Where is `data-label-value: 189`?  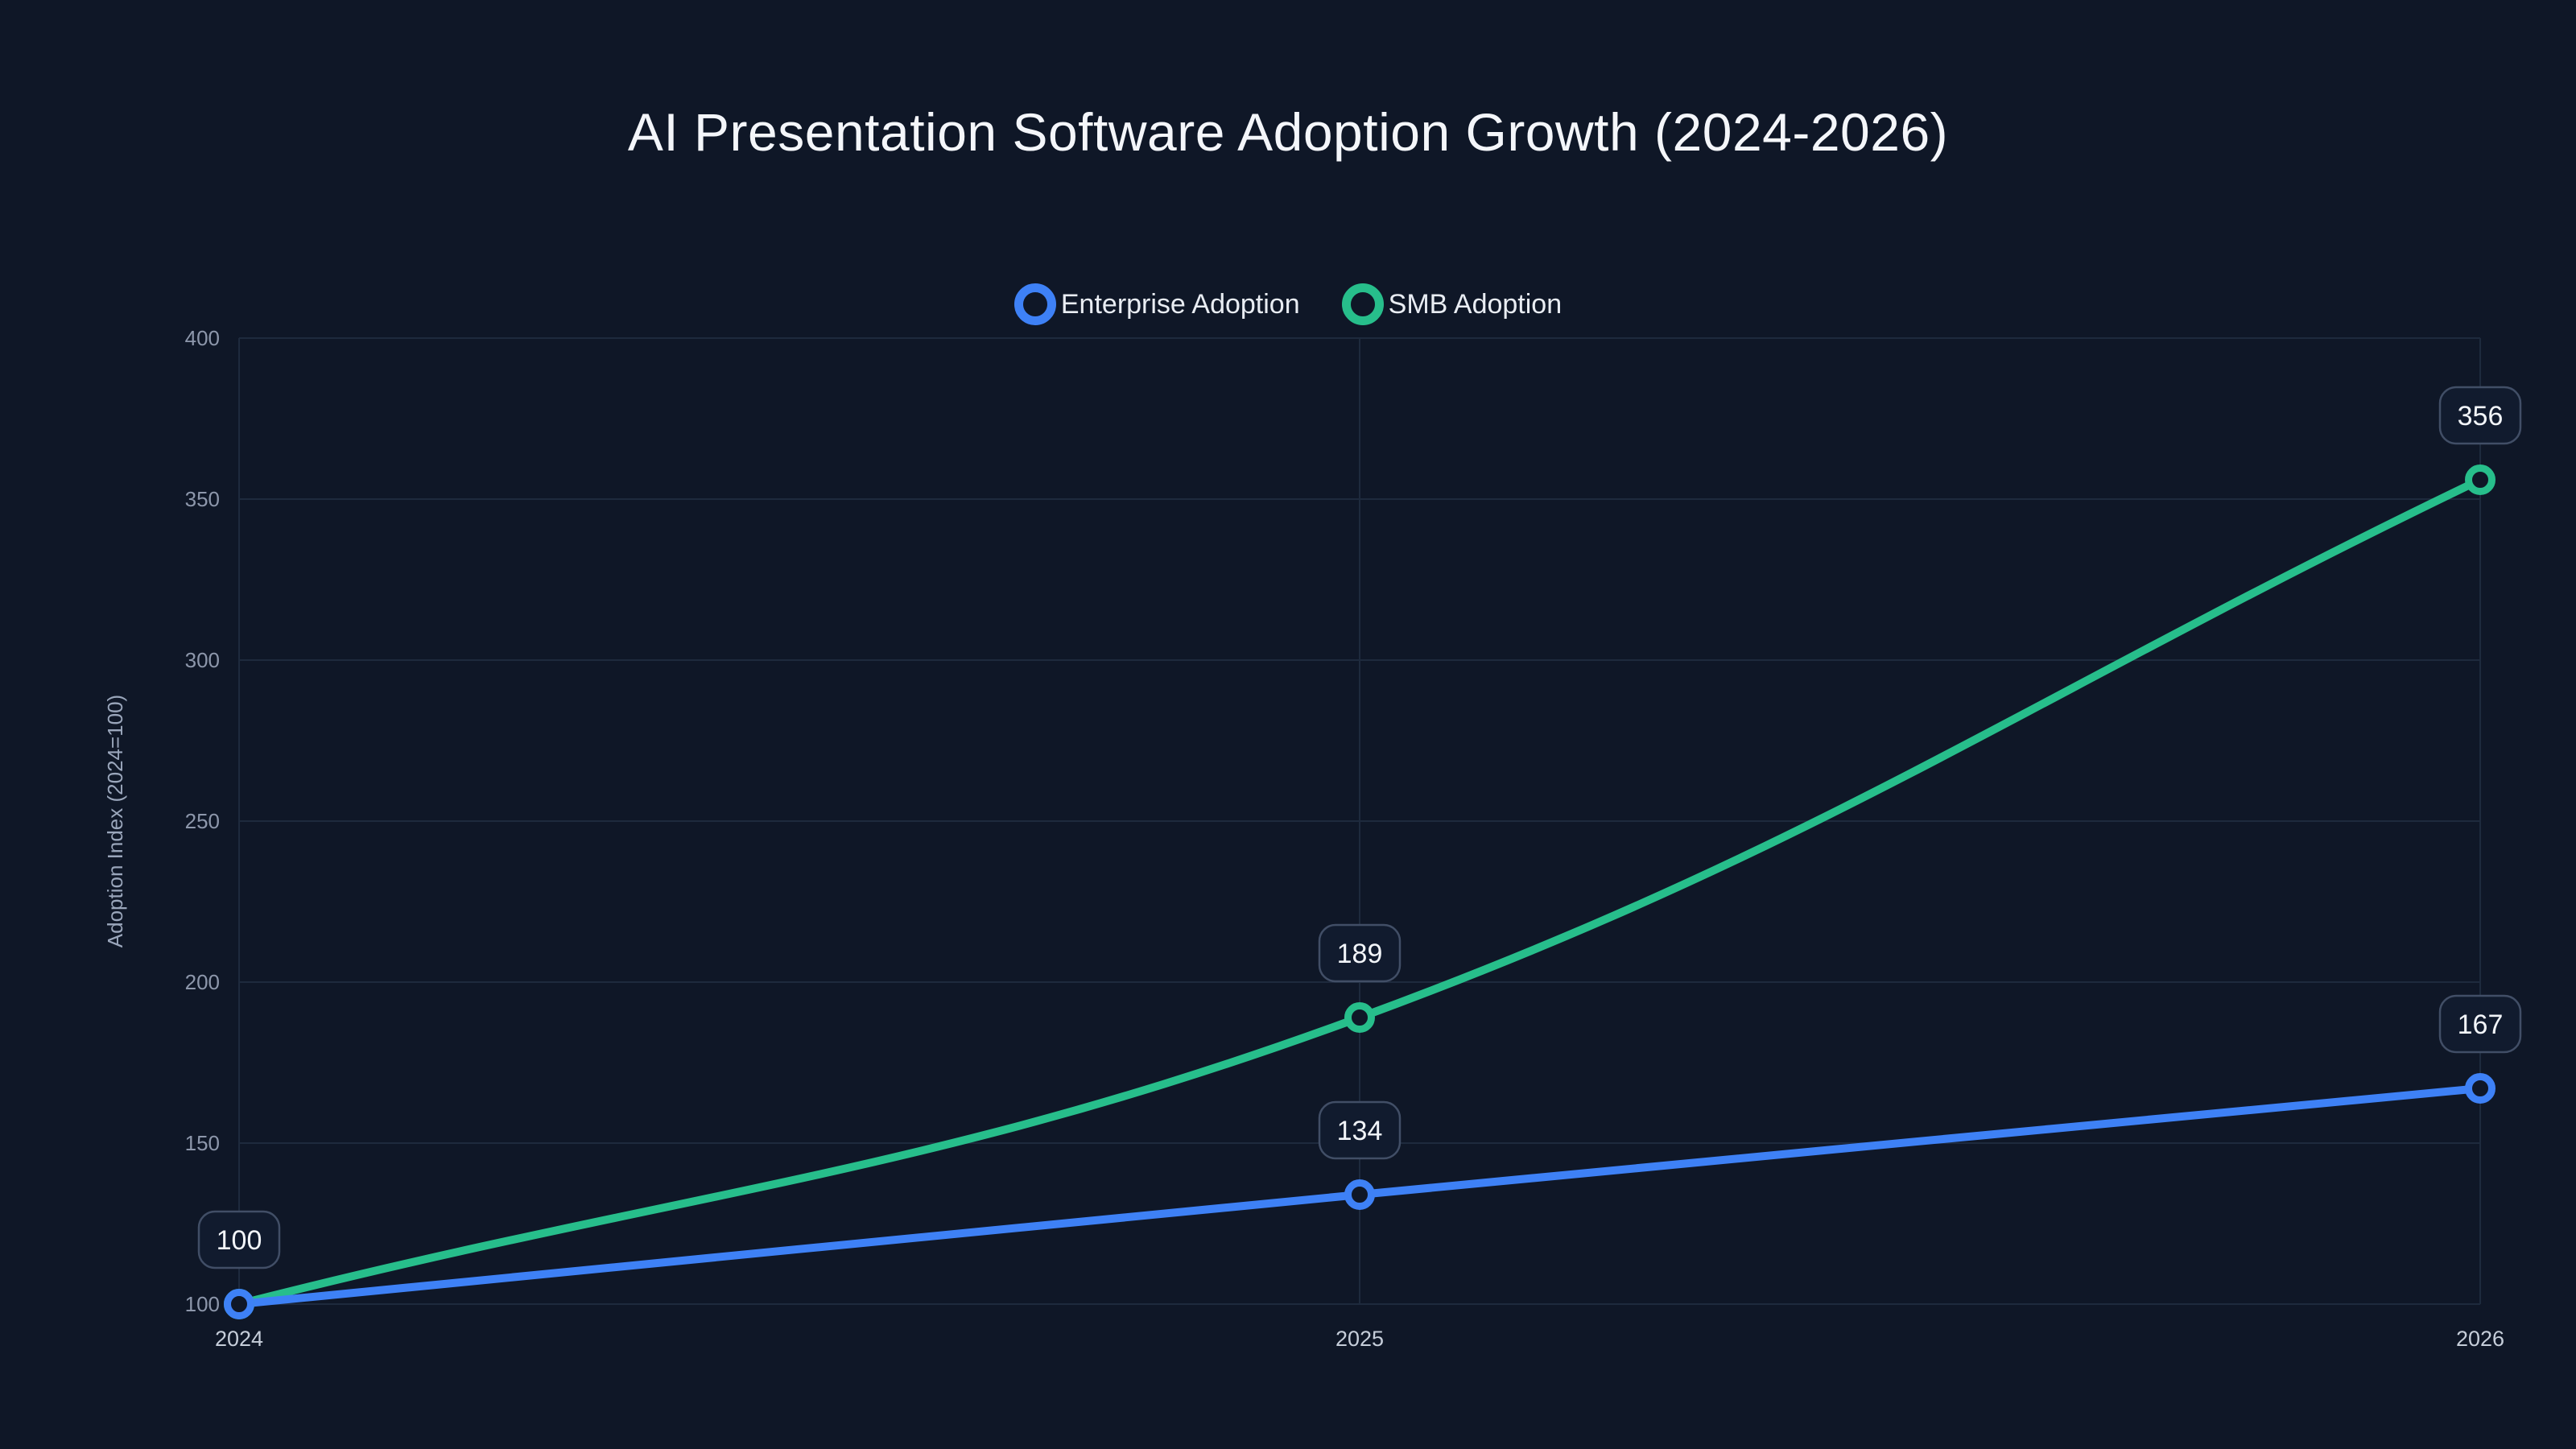 data-label-value: 189 is located at coordinates (1360, 954).